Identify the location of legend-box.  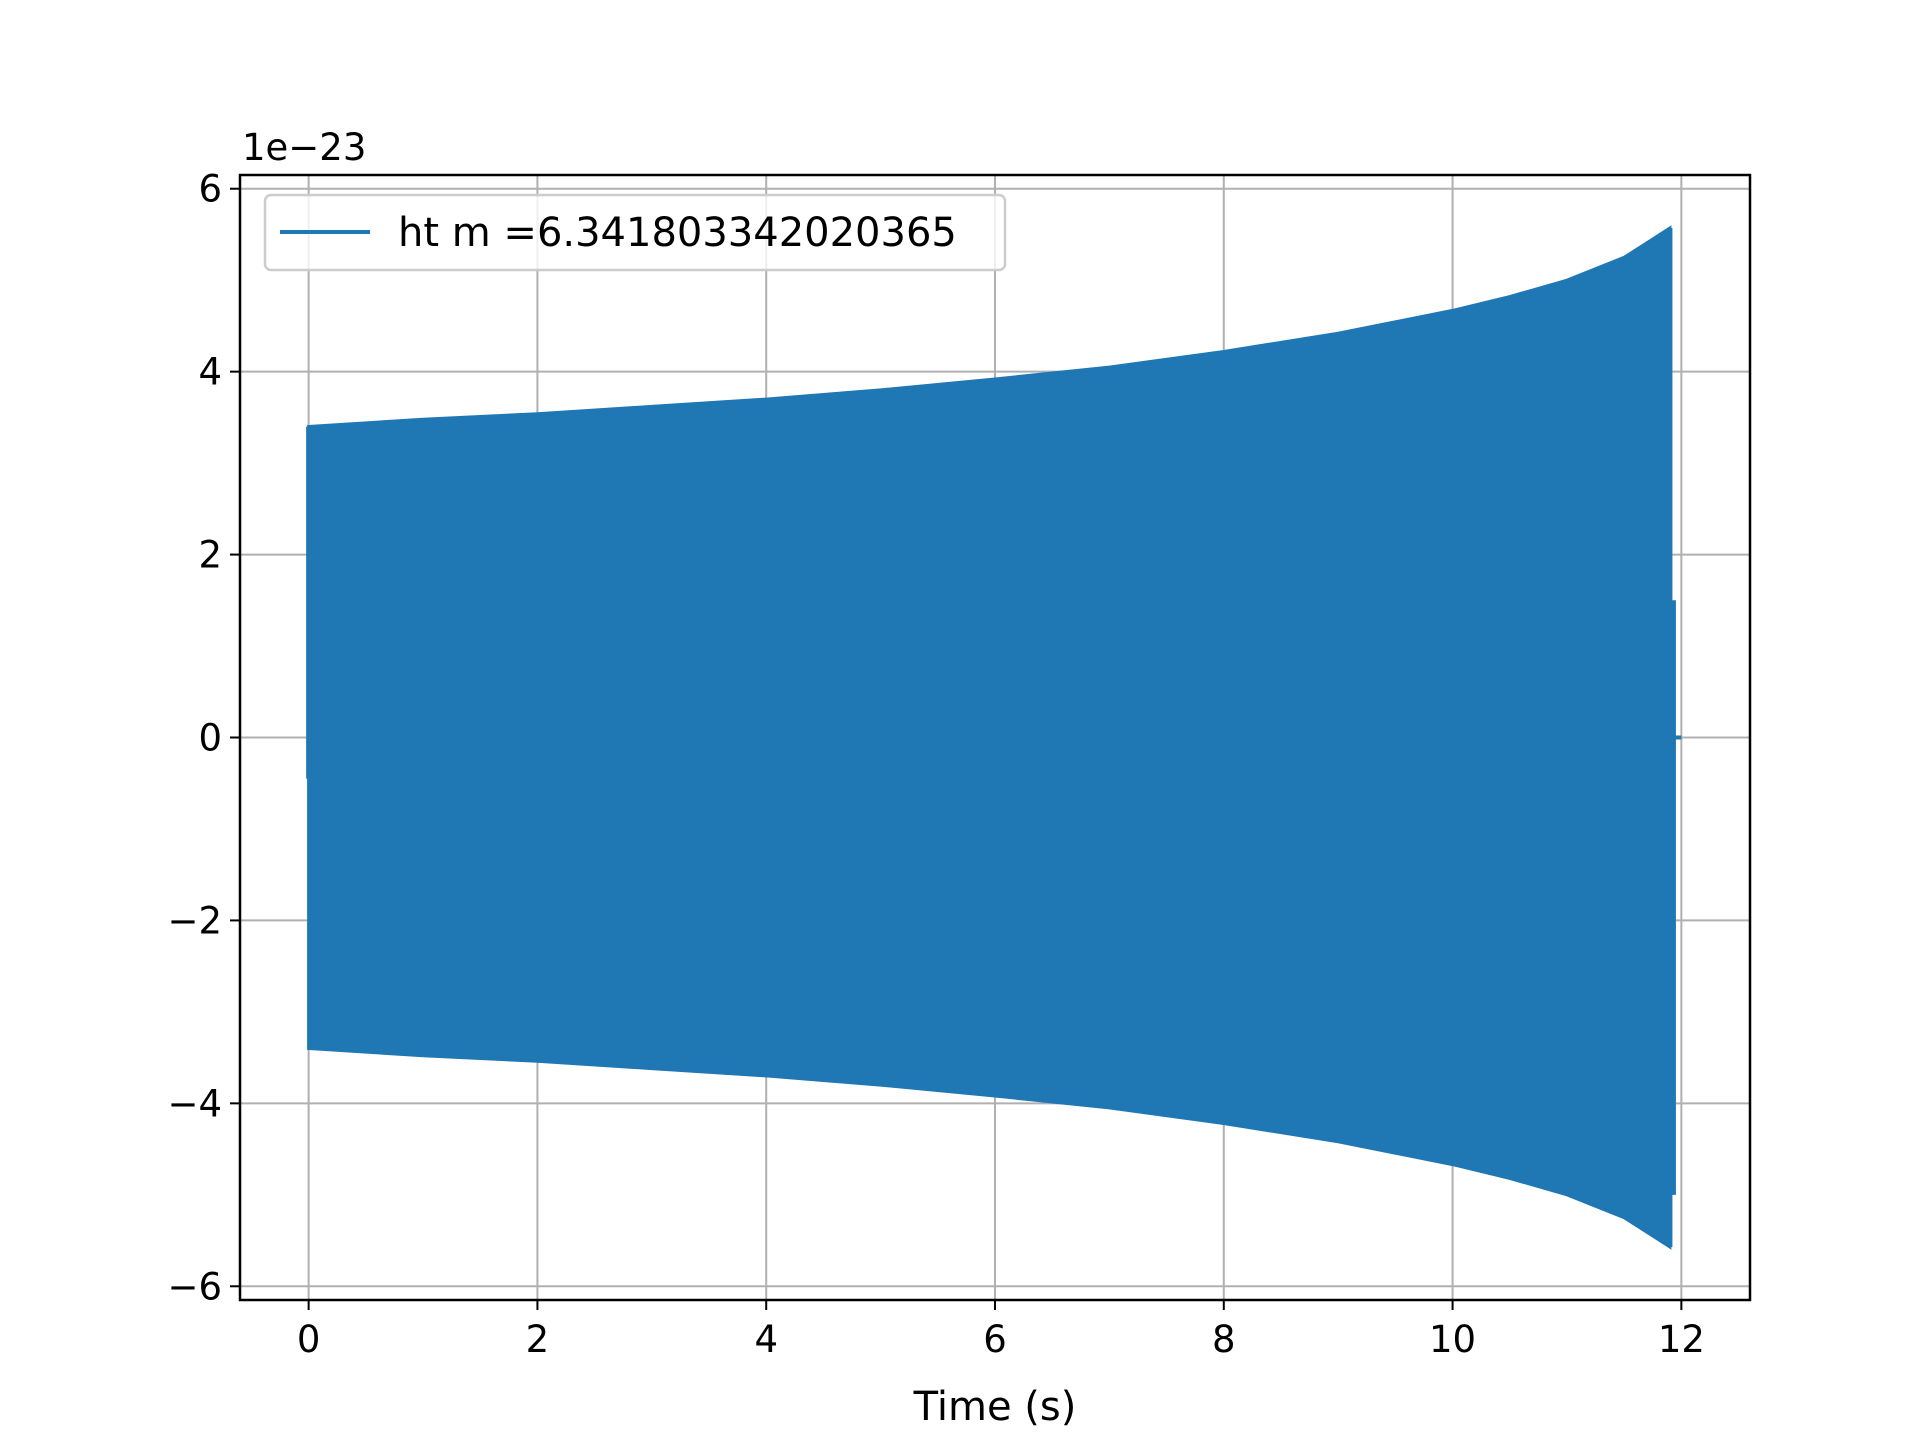
(635, 232).